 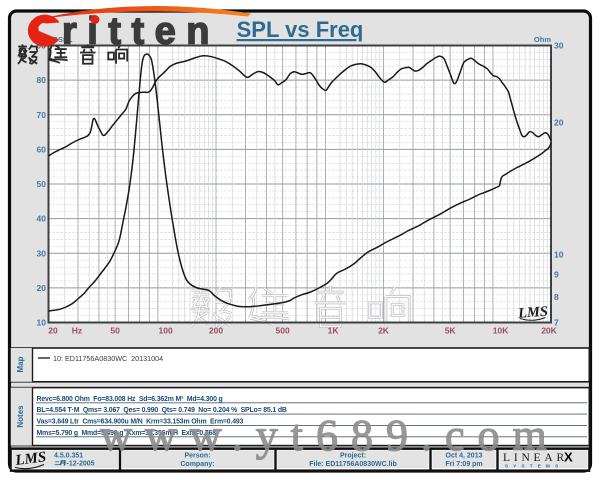 I want to click on svg-text: Project:, so click(x=353, y=456).